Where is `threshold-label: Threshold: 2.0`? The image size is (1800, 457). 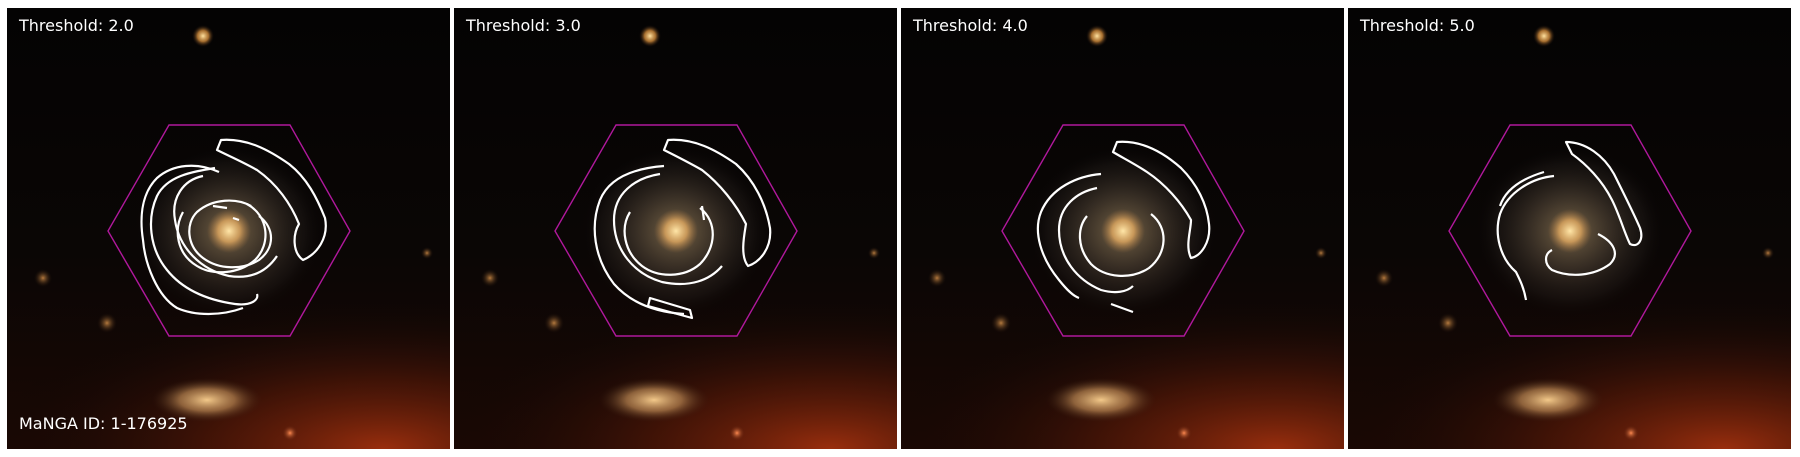 threshold-label: Threshold: 2.0 is located at coordinates (76, 25).